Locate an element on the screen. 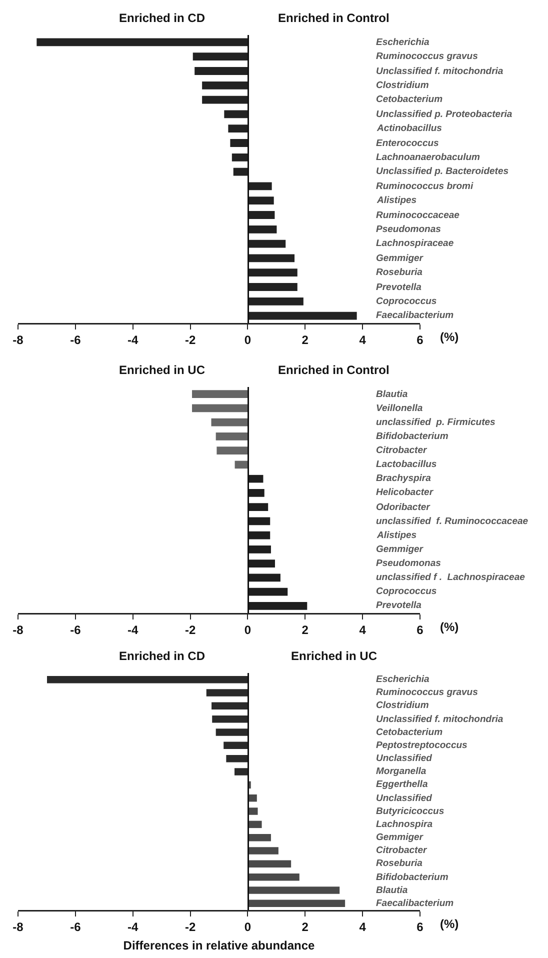 The height and width of the screenshot is (958, 548). y-tick-label: Morganella is located at coordinates (401, 771).